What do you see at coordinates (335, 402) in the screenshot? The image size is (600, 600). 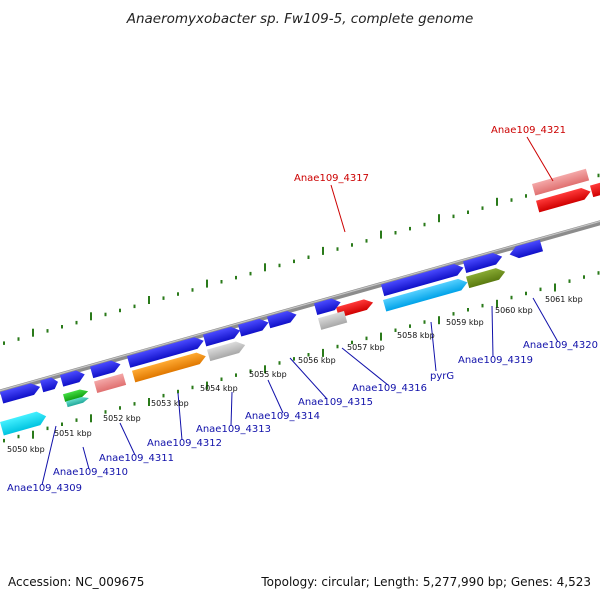 I see `gene-label: Anae109_4315` at bounding box center [335, 402].